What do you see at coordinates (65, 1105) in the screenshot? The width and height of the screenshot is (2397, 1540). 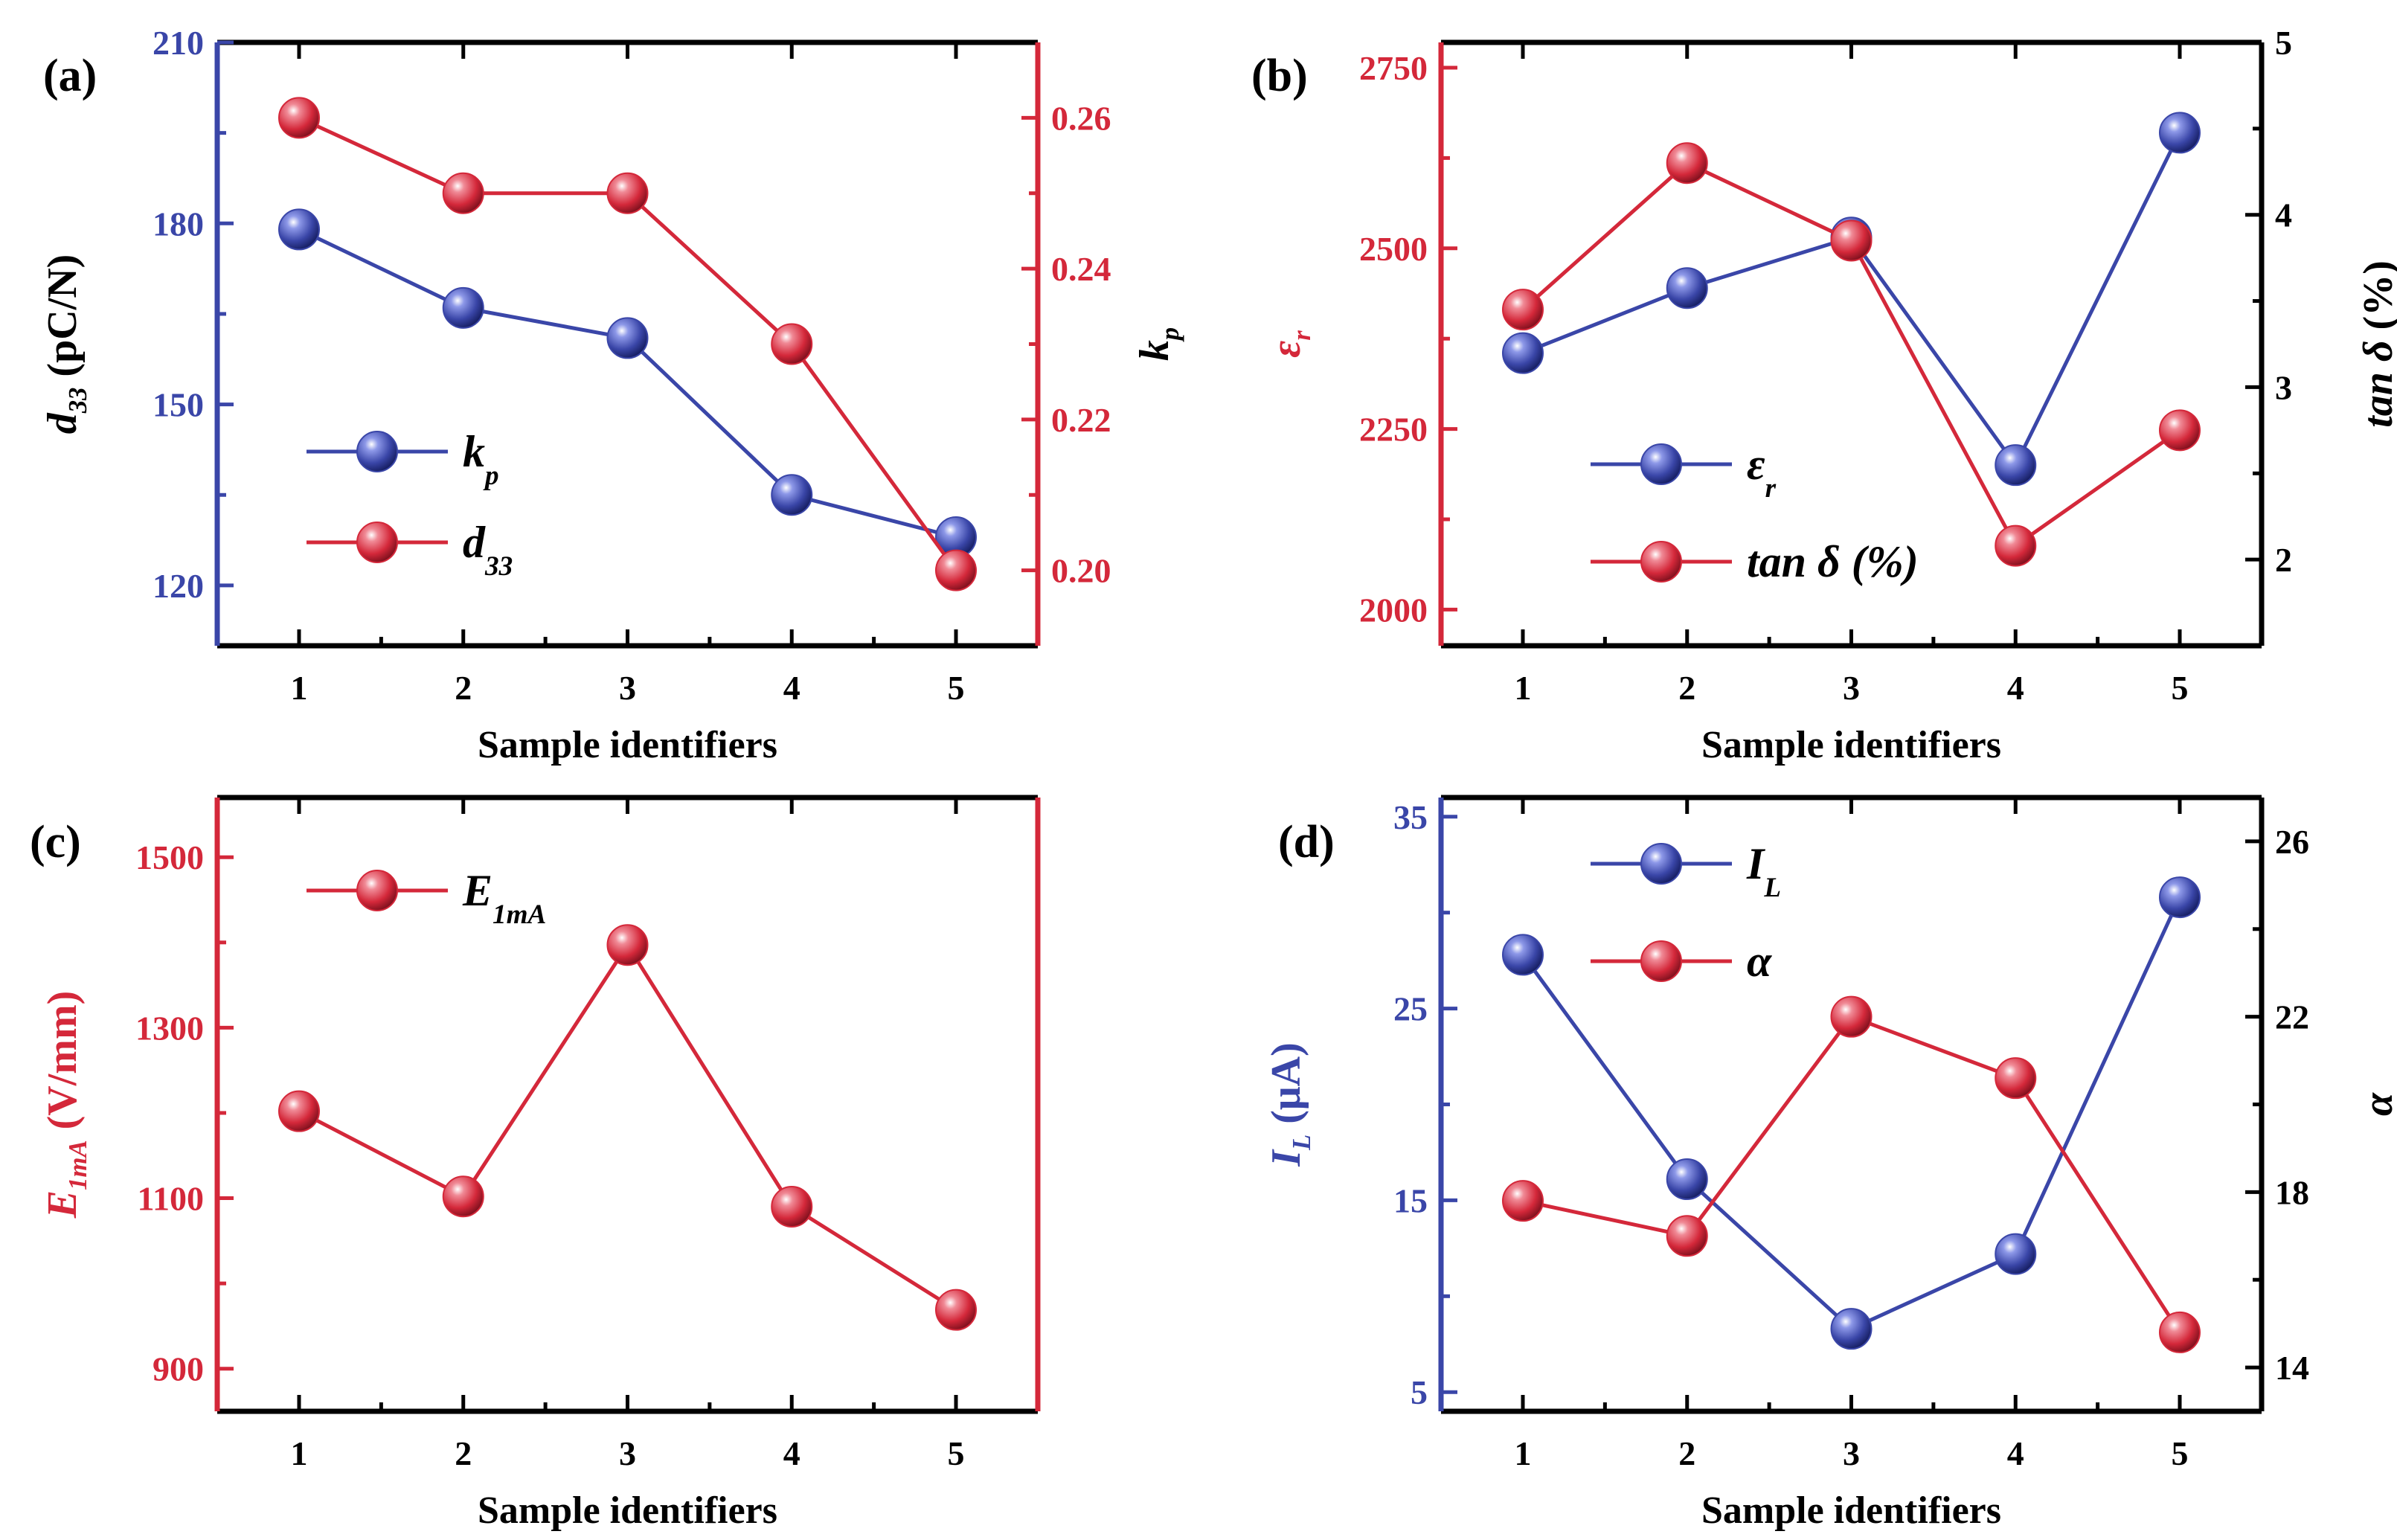 I see `y-left-axis-title: E1mA (V/mm)` at bounding box center [65, 1105].